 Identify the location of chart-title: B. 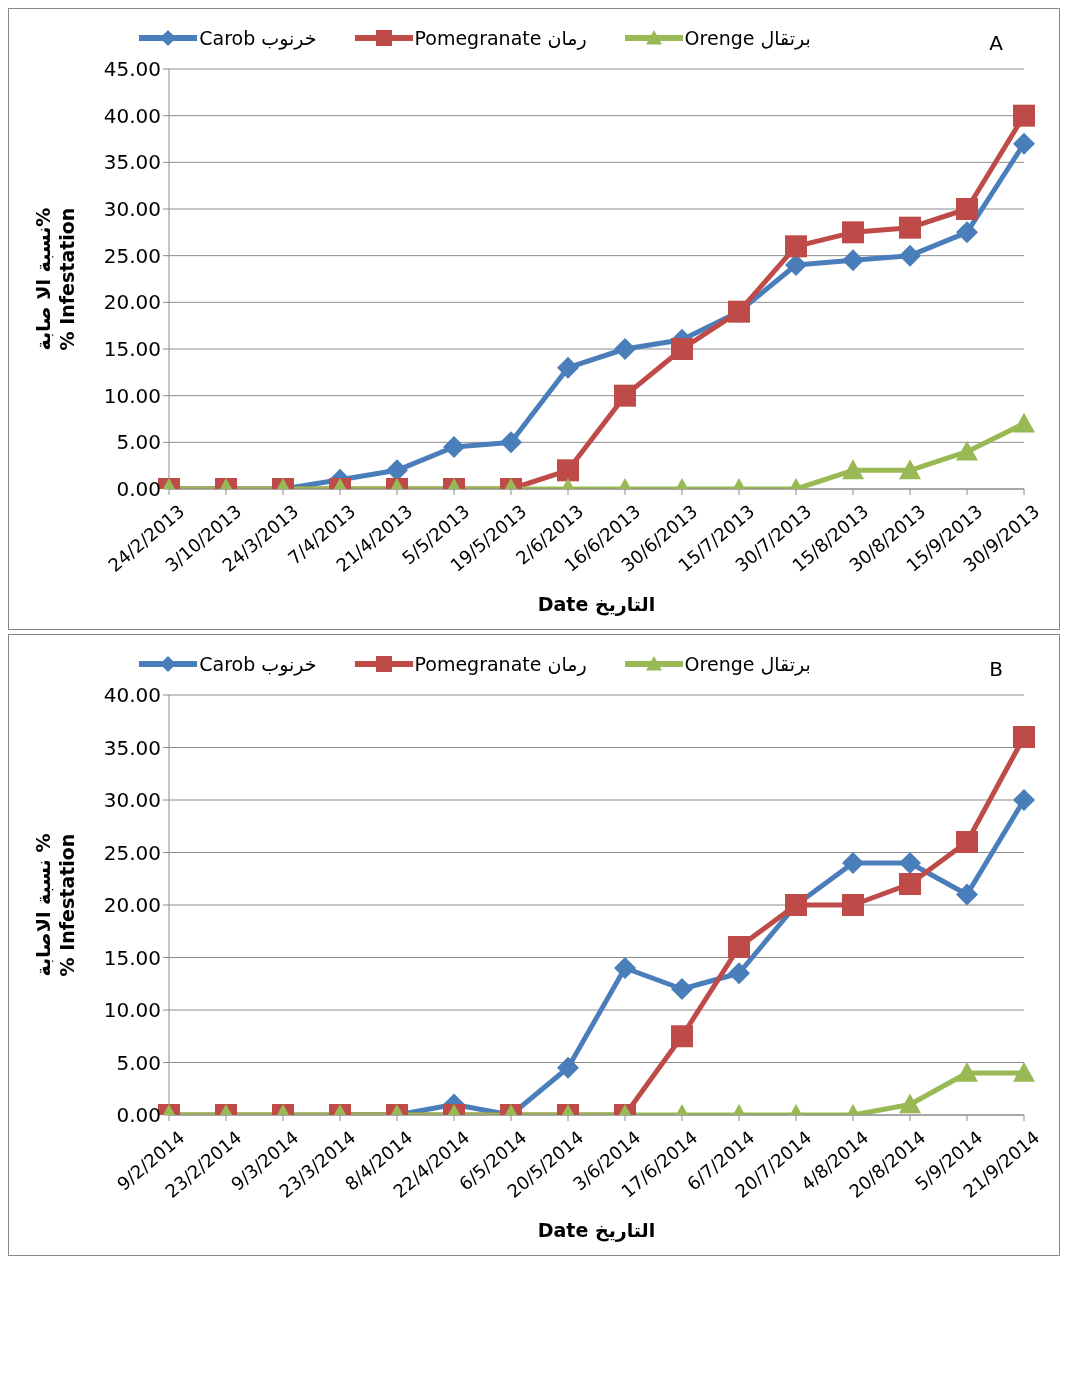
(996, 669).